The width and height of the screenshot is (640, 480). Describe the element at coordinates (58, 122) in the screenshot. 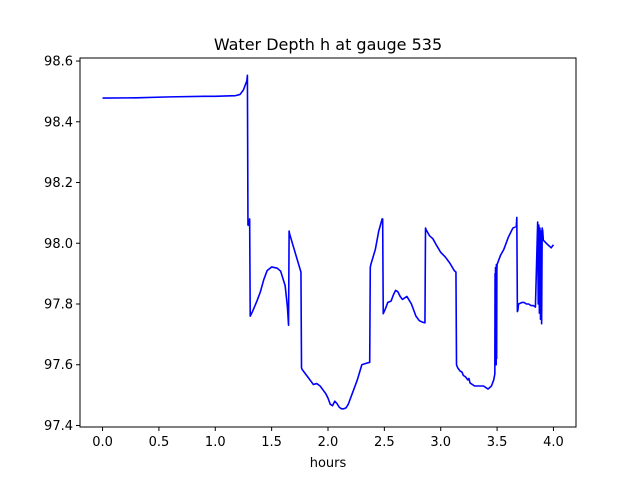

I see `y-tick-label: 98.4` at that location.